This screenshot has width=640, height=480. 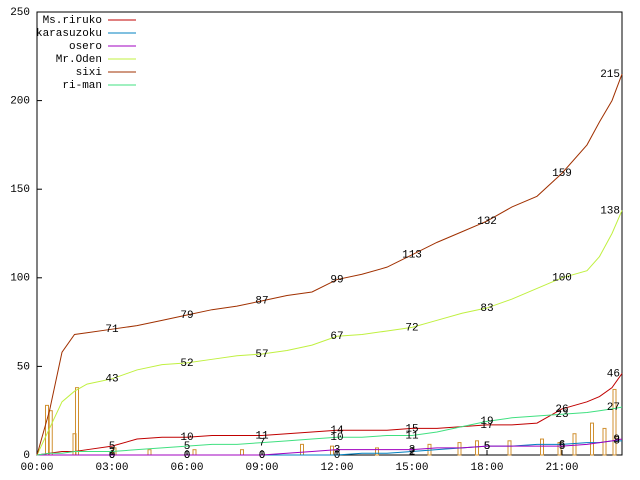 I want to click on y-tick-label: 100, so click(x=20, y=279).